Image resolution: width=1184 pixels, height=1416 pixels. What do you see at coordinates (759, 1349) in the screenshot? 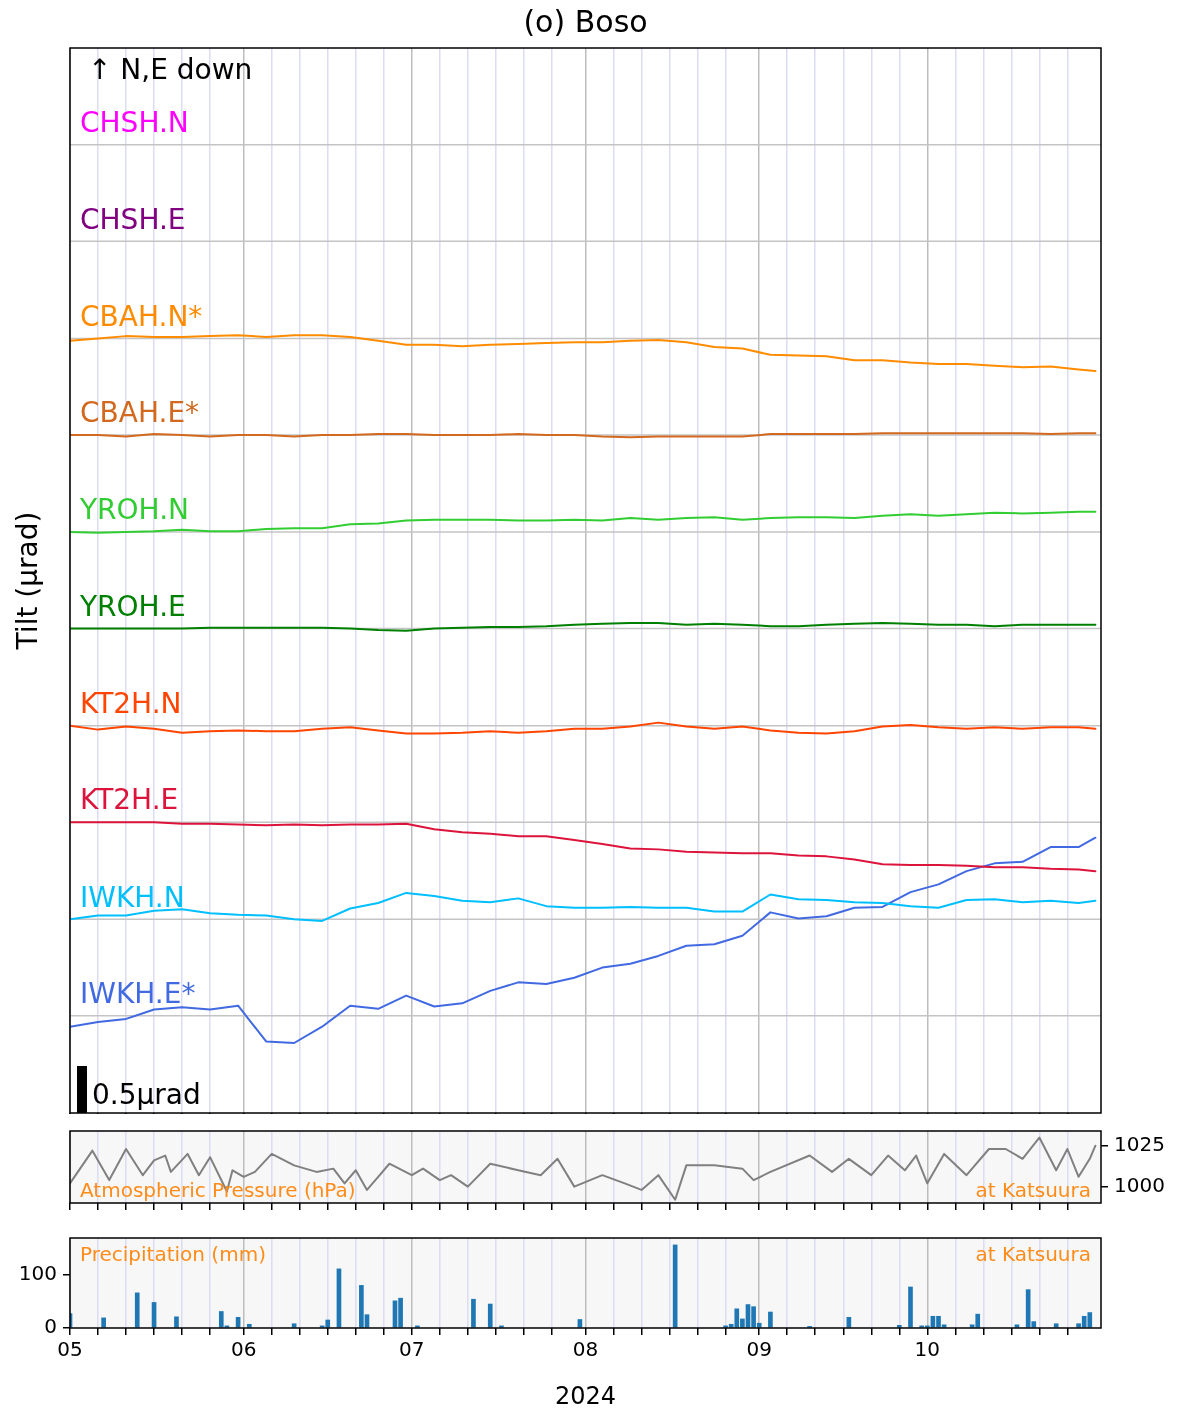
I see `x-tick-label: 09` at bounding box center [759, 1349].